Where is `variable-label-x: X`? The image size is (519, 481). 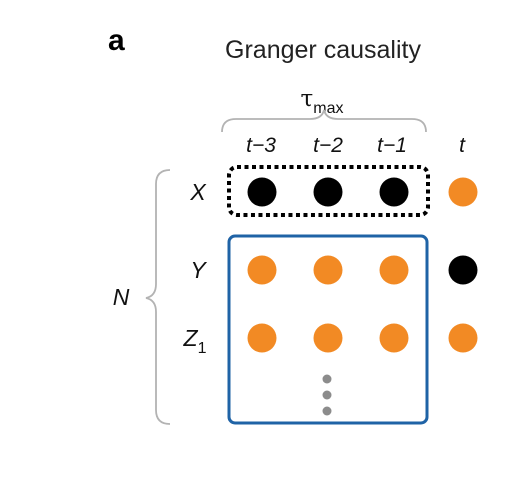 variable-label-x: X is located at coordinates (198, 192).